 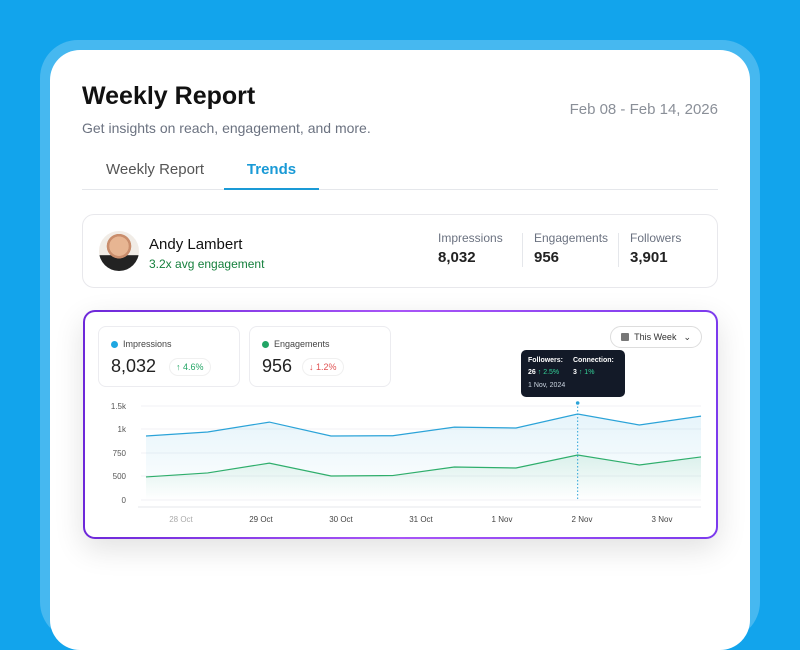 What do you see at coordinates (546, 385) in the screenshot?
I see `tooltip-date: 1 Nov, 2024` at bounding box center [546, 385].